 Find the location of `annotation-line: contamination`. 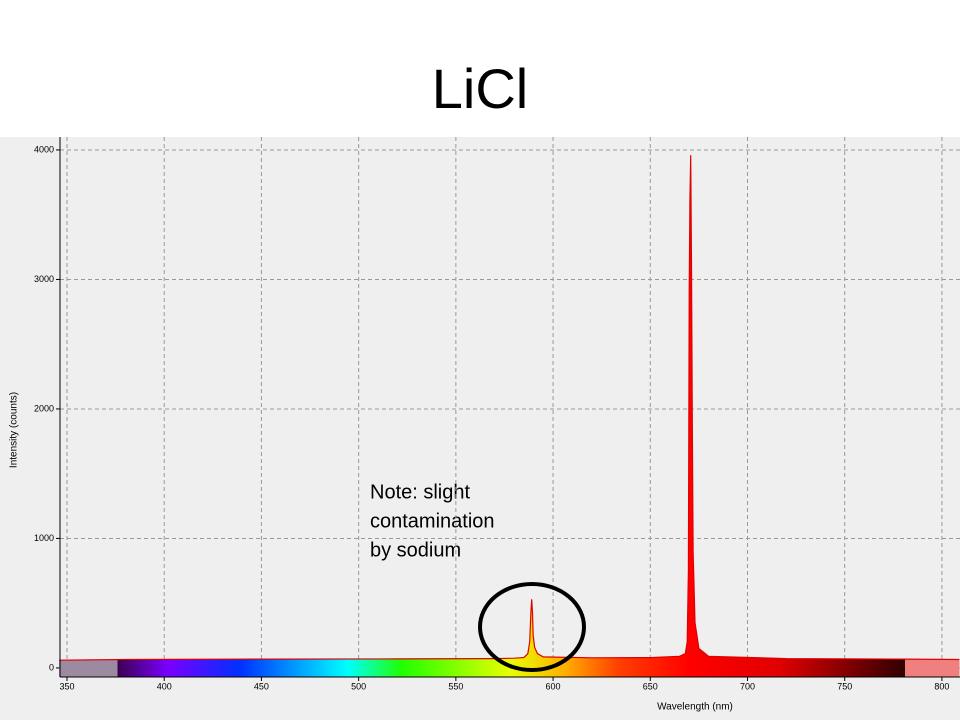

annotation-line: contamination is located at coordinates (432, 521).